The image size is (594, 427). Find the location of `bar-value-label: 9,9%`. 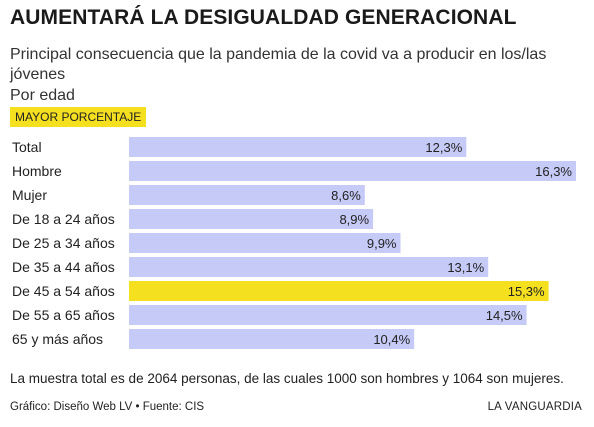

bar-value-label: 9,9% is located at coordinates (382, 243).